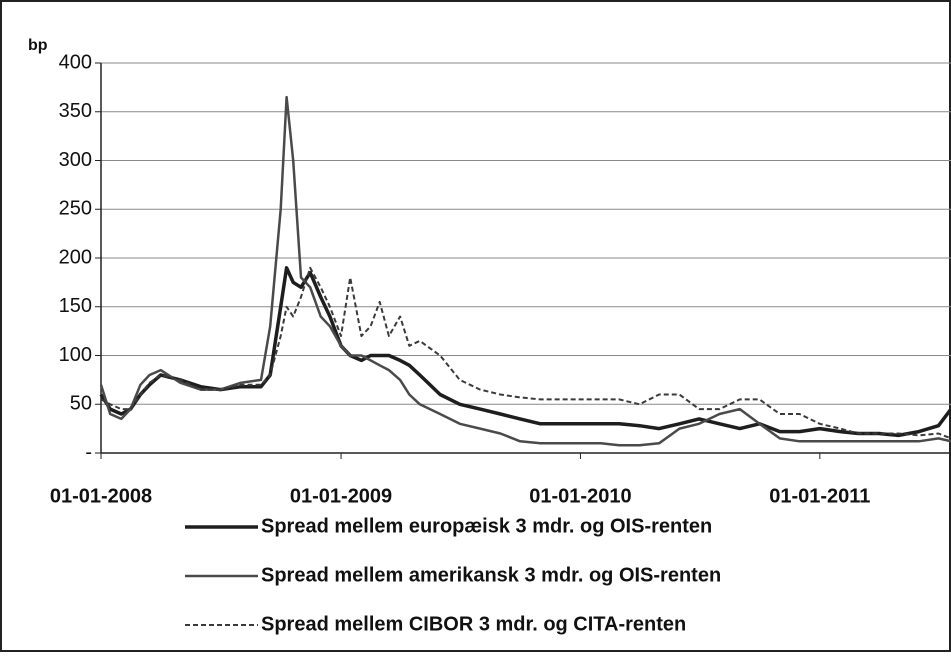 Image resolution: width=951 pixels, height=657 pixels. What do you see at coordinates (75, 62) in the screenshot?
I see `y-tick-label: 400` at bounding box center [75, 62].